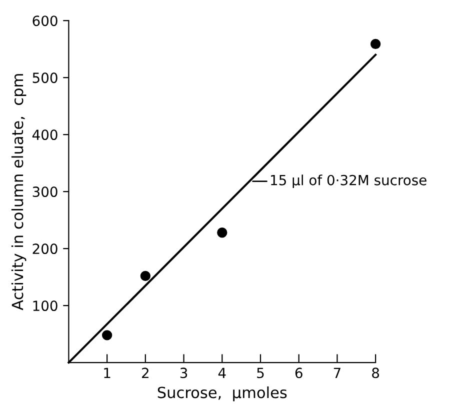 The width and height of the screenshot is (458, 412). Describe the element at coordinates (260, 373) in the screenshot. I see `x-tick-label: 5` at that location.